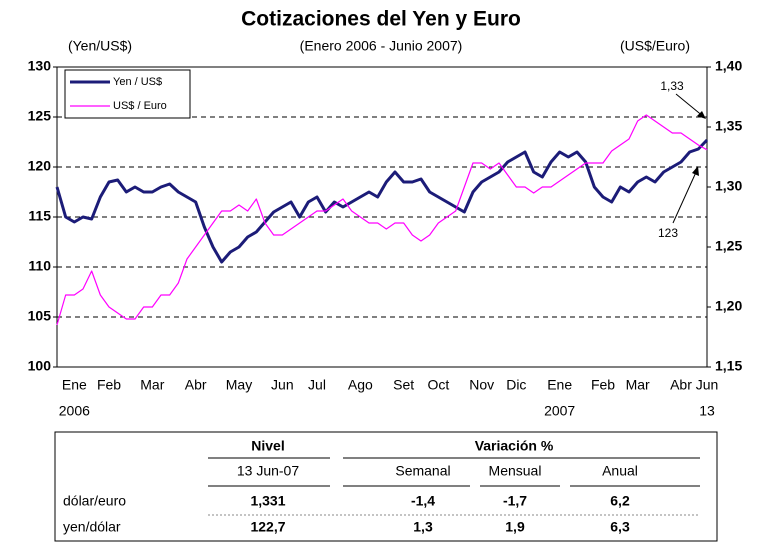  Describe the element at coordinates (515, 471) in the screenshot. I see `table-subheader: Mensual` at that location.